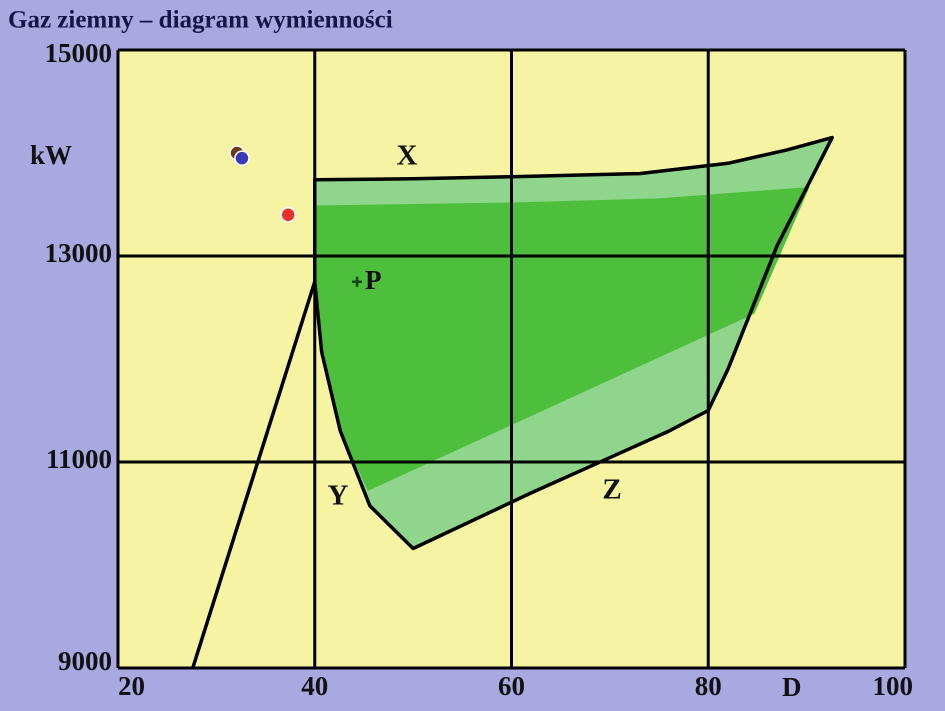 The width and height of the screenshot is (945, 711). I want to click on y-tick-label: 13000, so click(79, 253).